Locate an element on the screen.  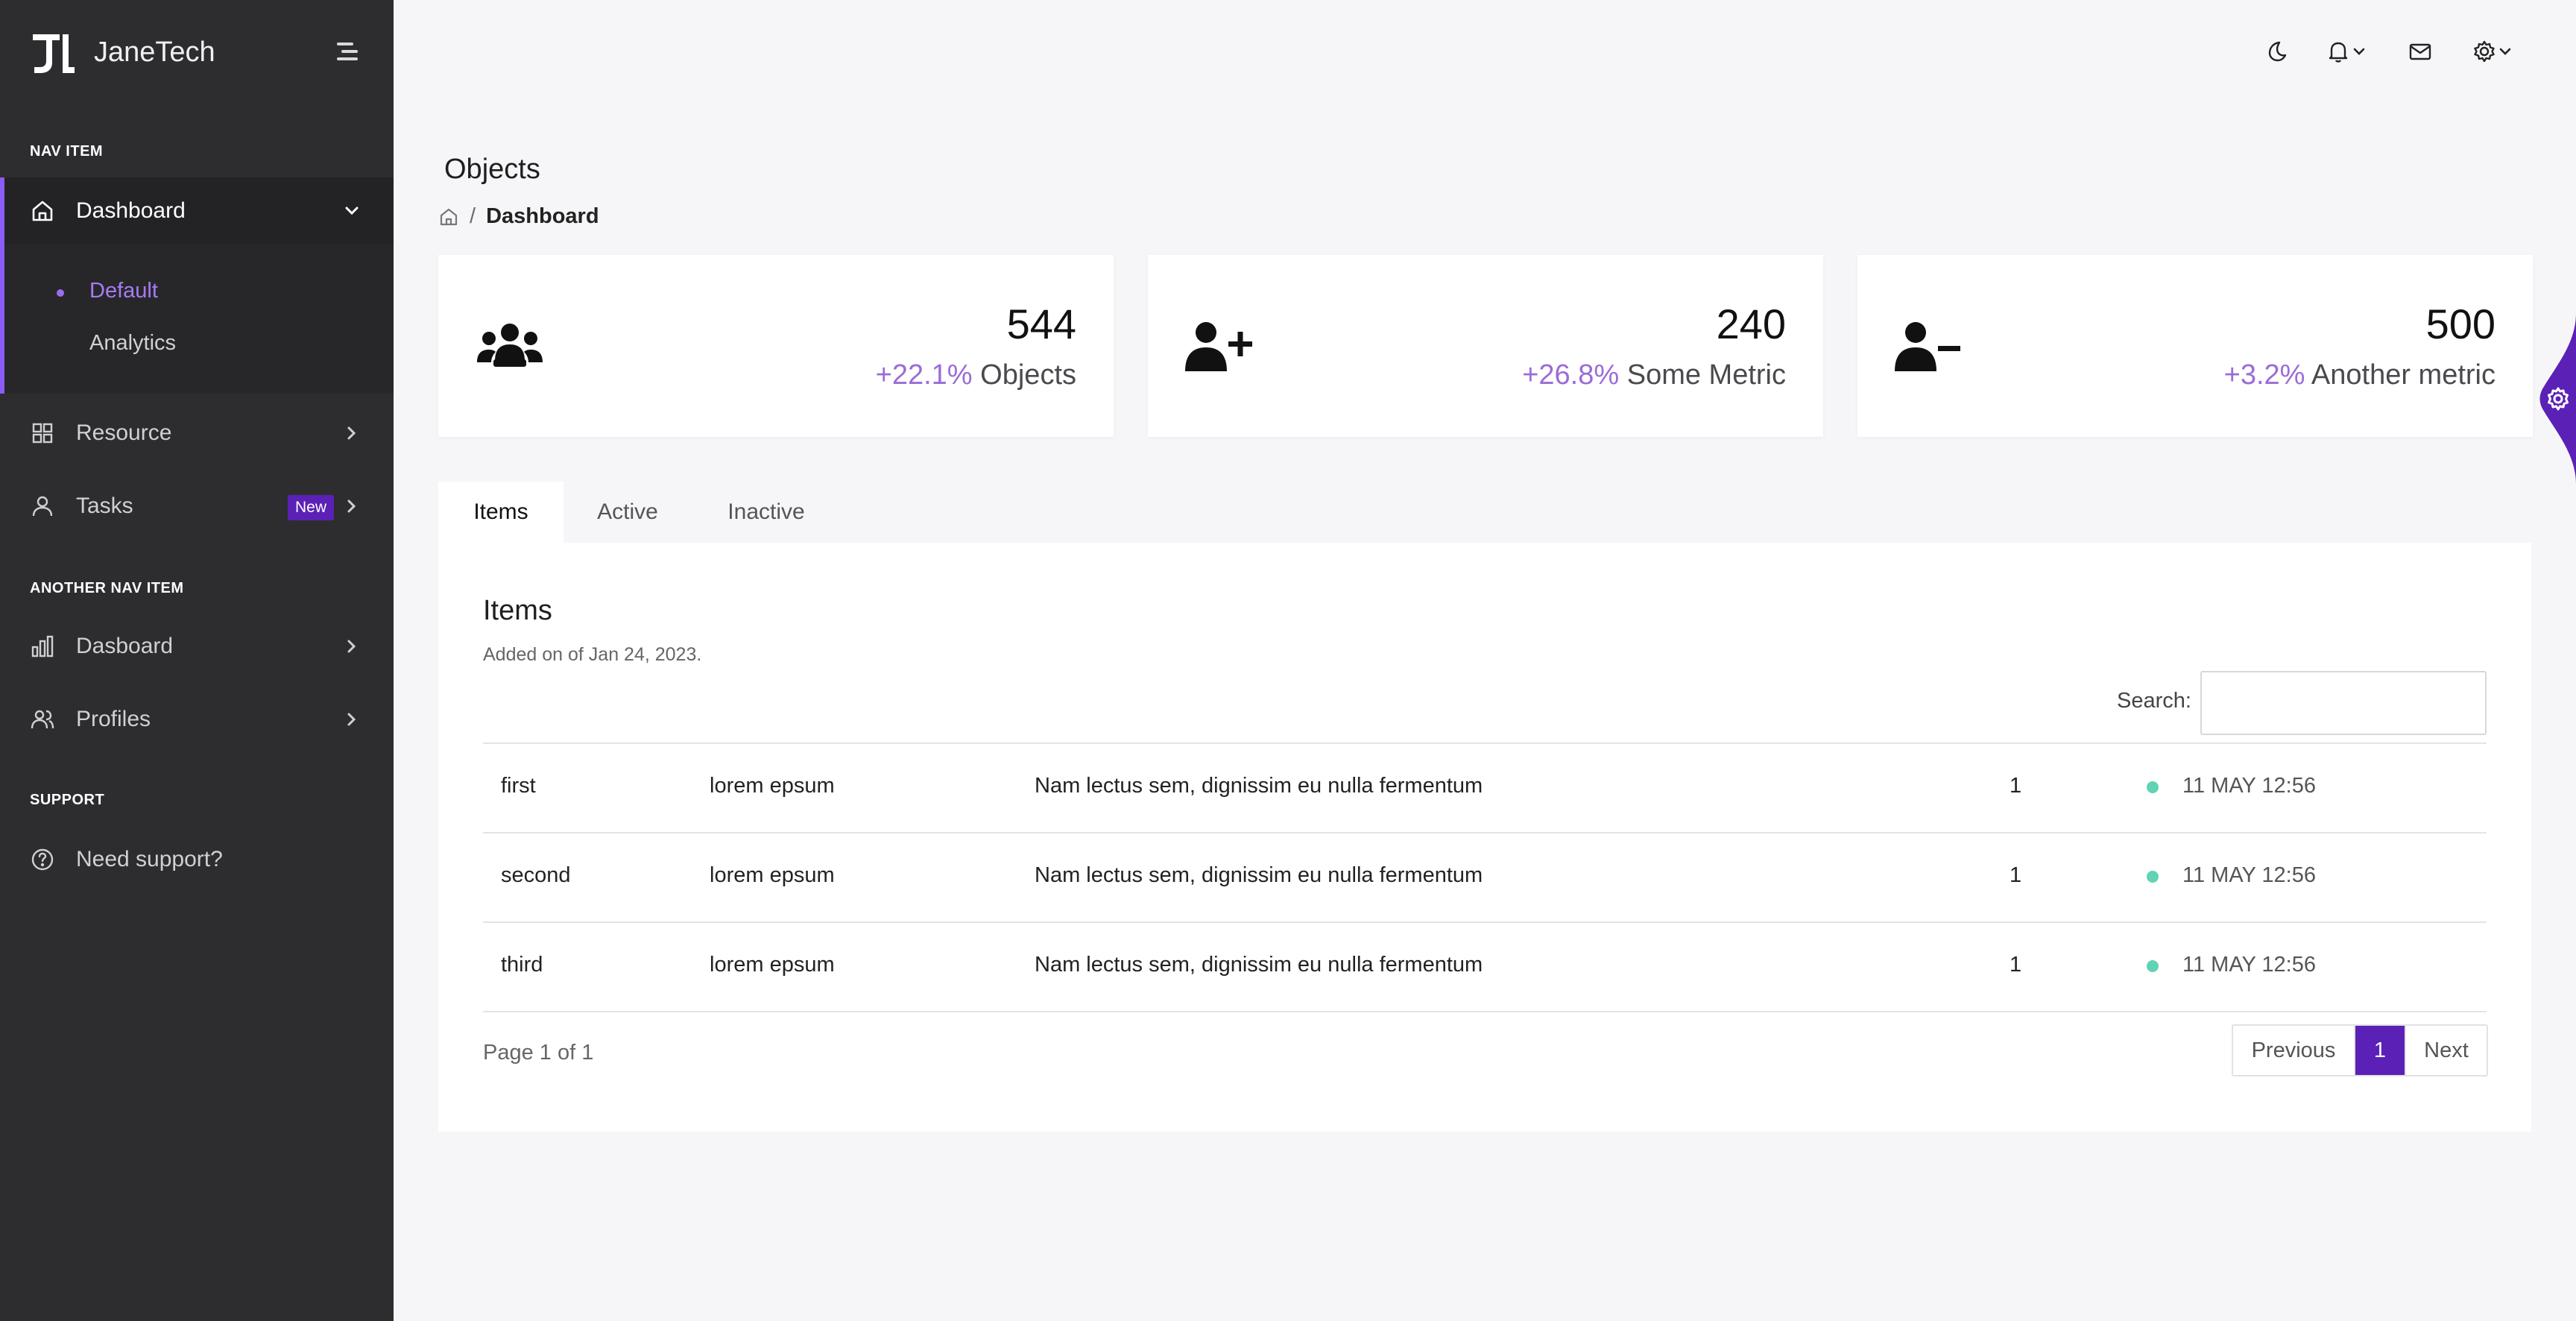
cell-name: third is located at coordinates (522, 965).